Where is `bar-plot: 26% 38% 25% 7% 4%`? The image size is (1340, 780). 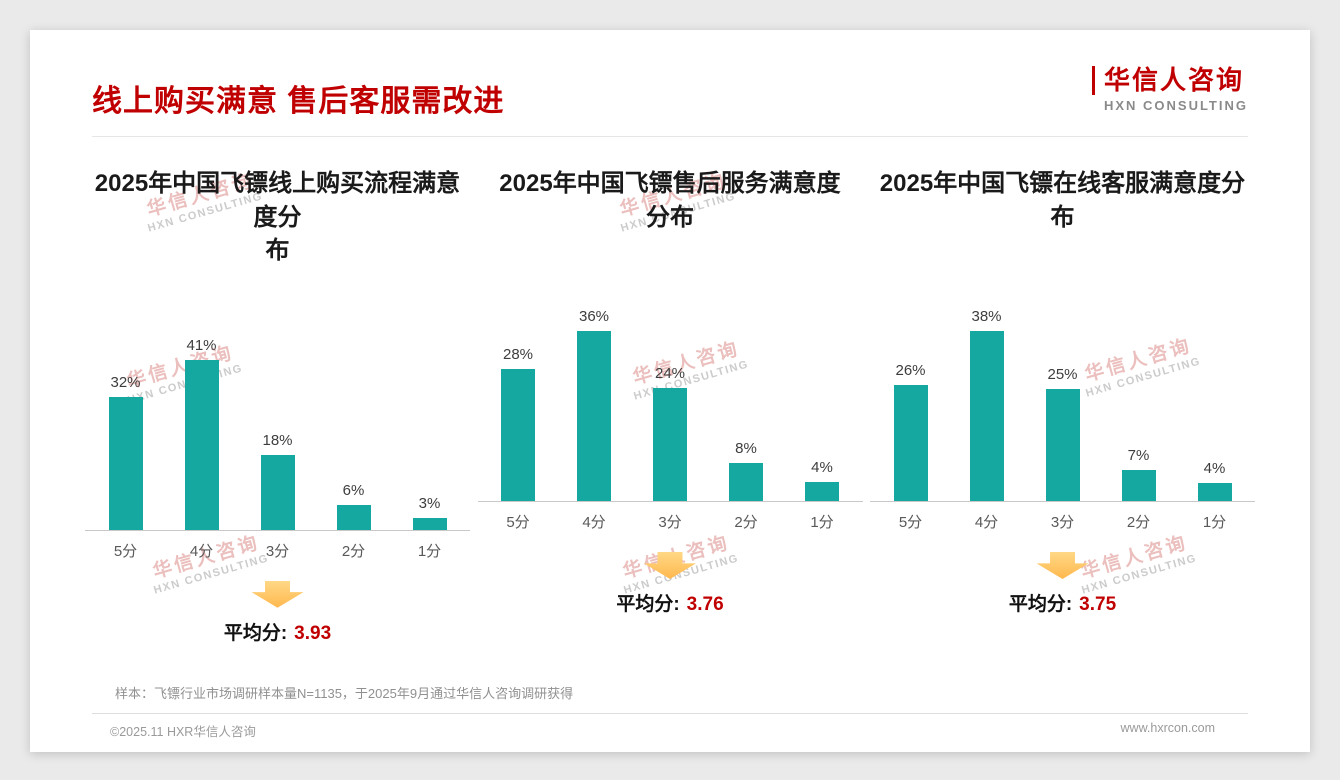 bar-plot: 26% 38% 25% 7% 4% is located at coordinates (1062, 370).